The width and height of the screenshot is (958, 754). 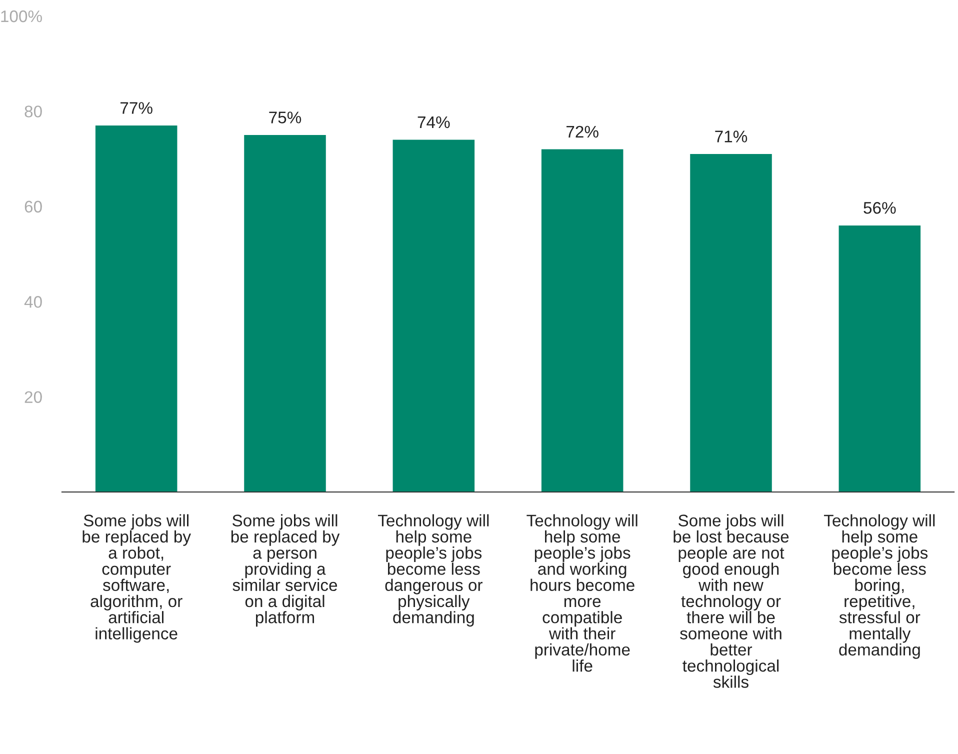 I want to click on data-label: 75%, so click(x=285, y=118).